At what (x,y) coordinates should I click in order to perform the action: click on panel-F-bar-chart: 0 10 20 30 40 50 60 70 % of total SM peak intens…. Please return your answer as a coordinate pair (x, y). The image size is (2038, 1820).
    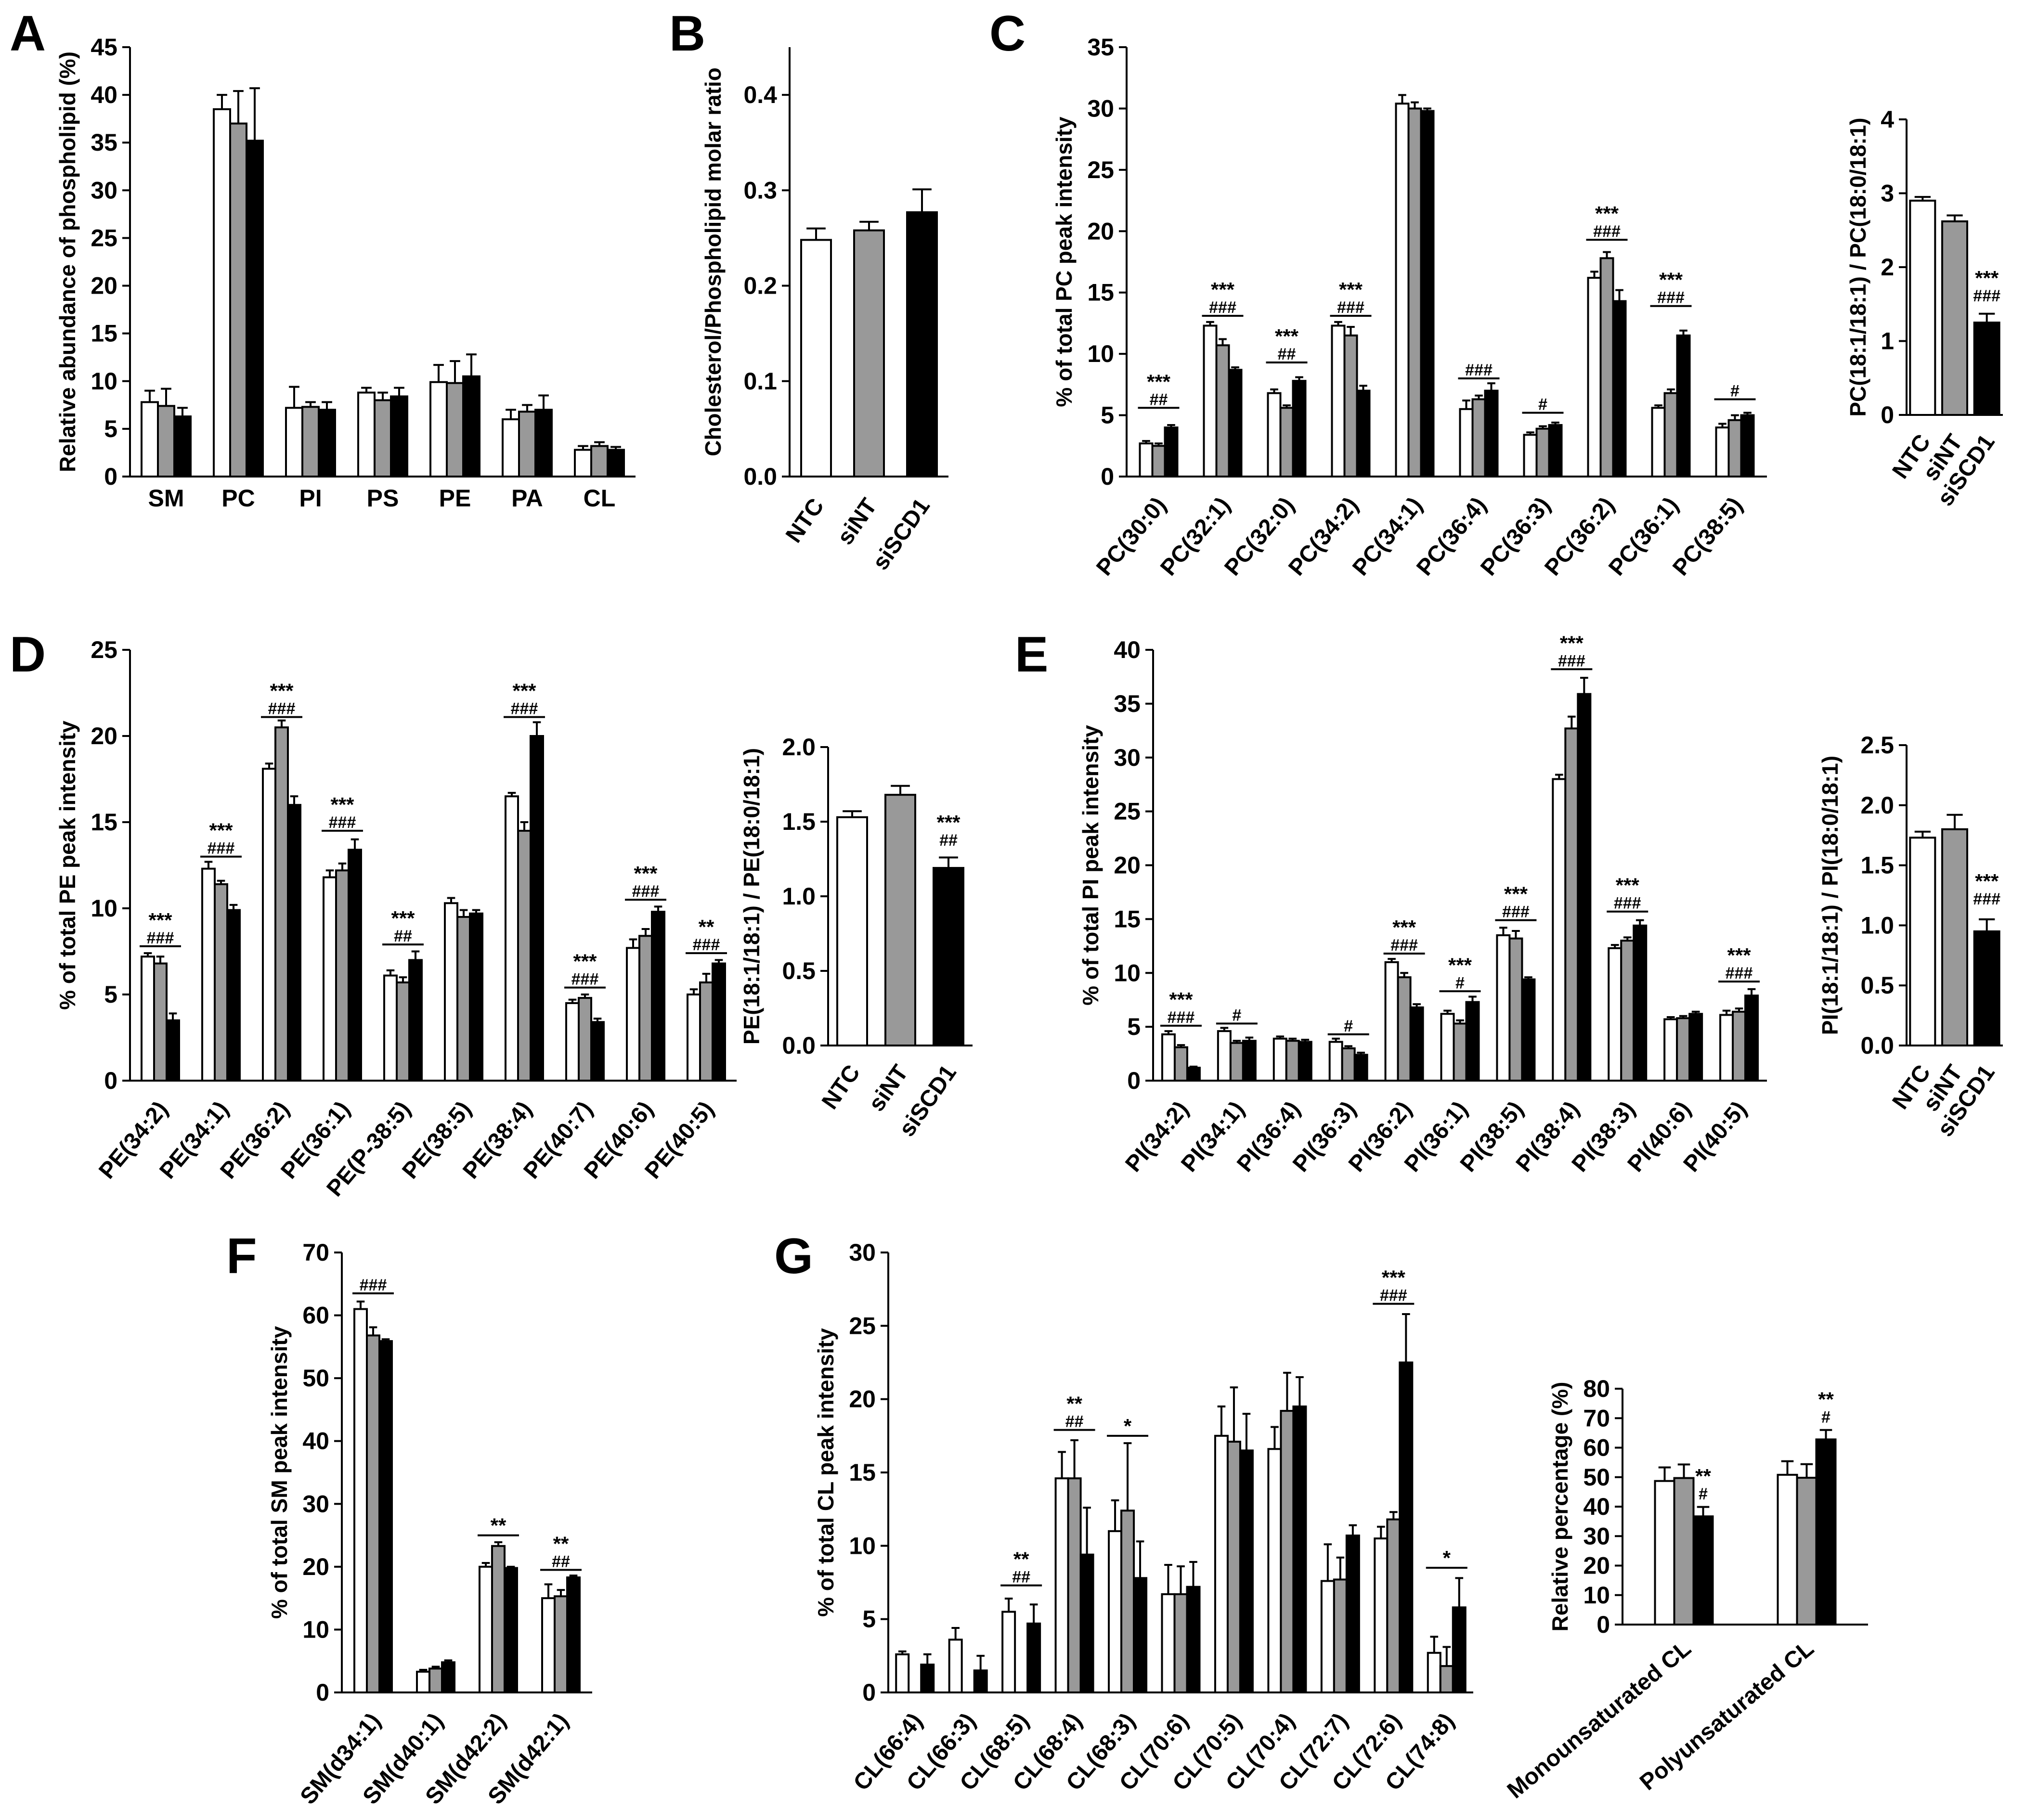
    Looking at the image, I should click on (409, 1519).